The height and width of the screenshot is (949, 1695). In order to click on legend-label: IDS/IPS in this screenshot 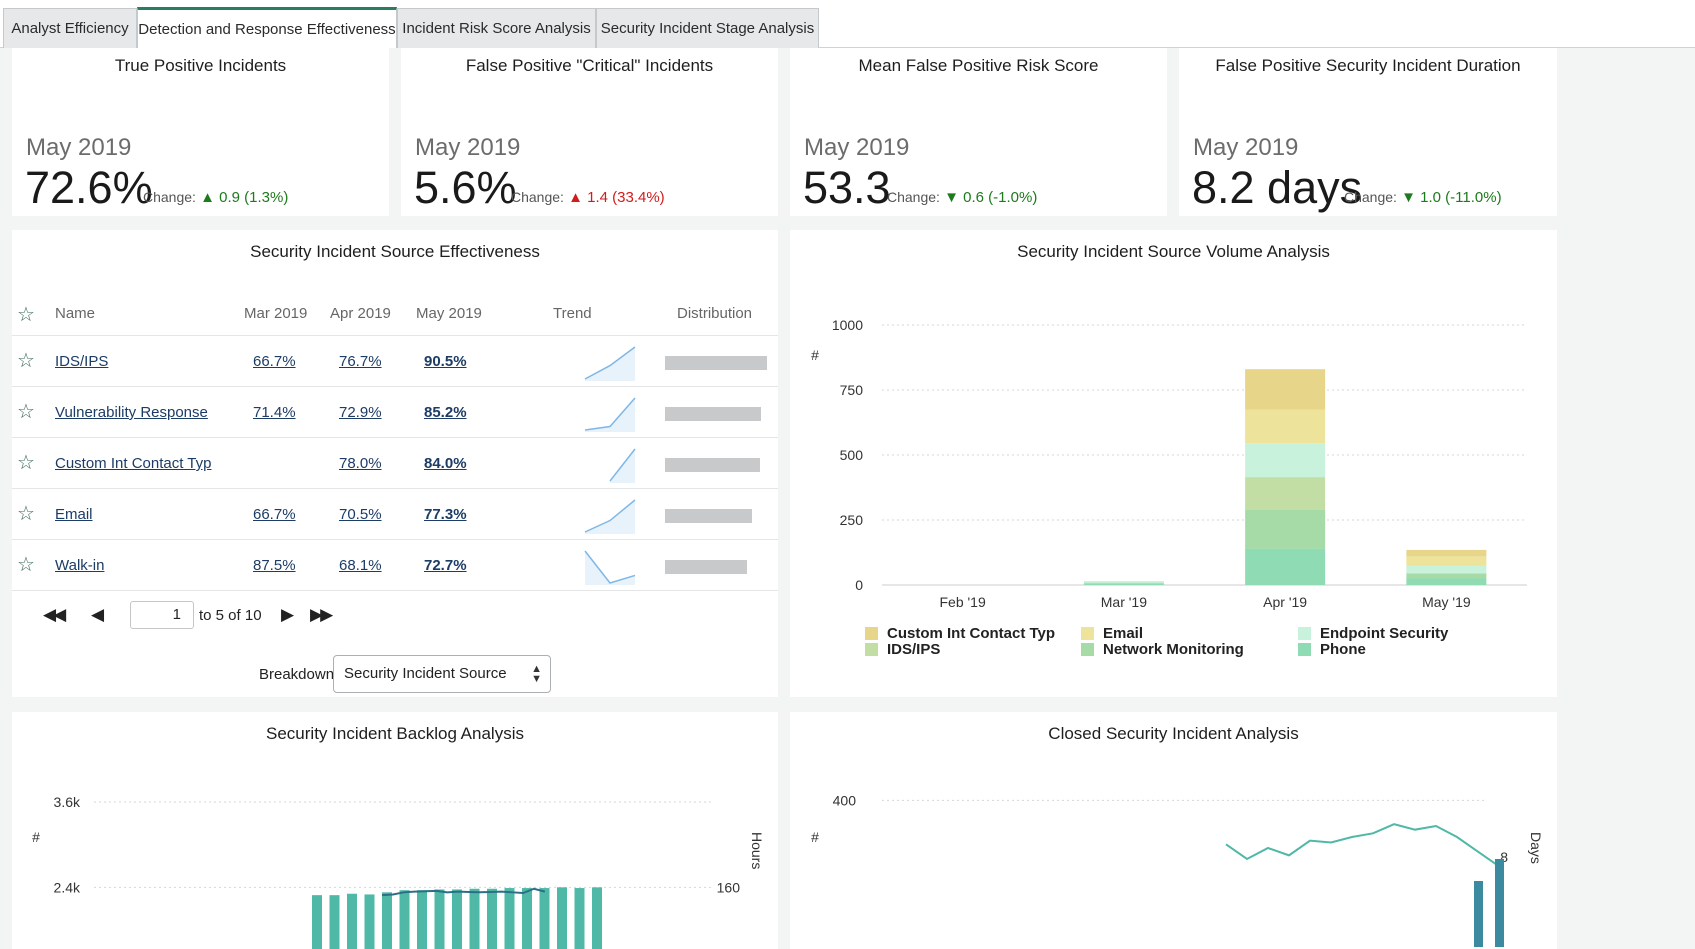, I will do `click(913, 649)`.